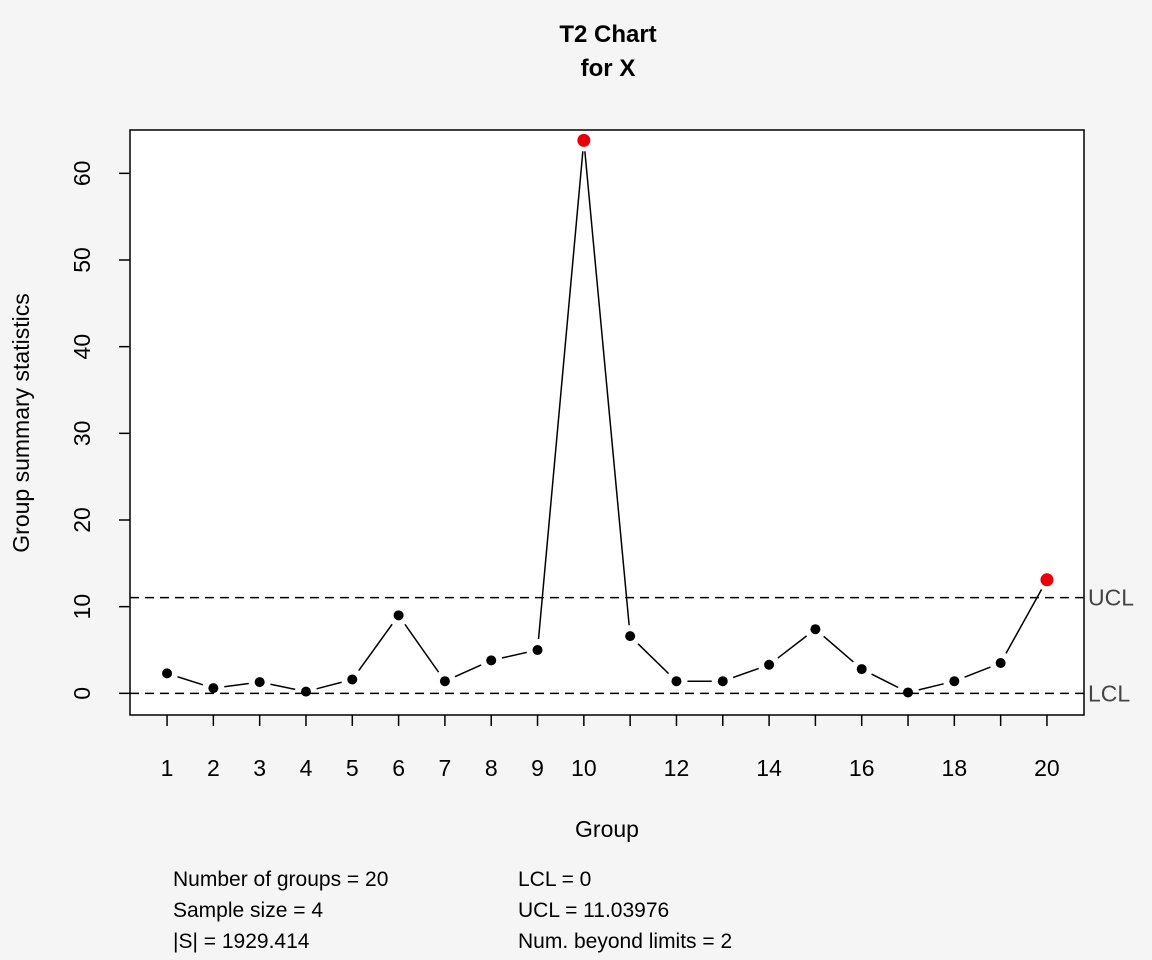  I want to click on x-tick-label: 3, so click(259, 768).